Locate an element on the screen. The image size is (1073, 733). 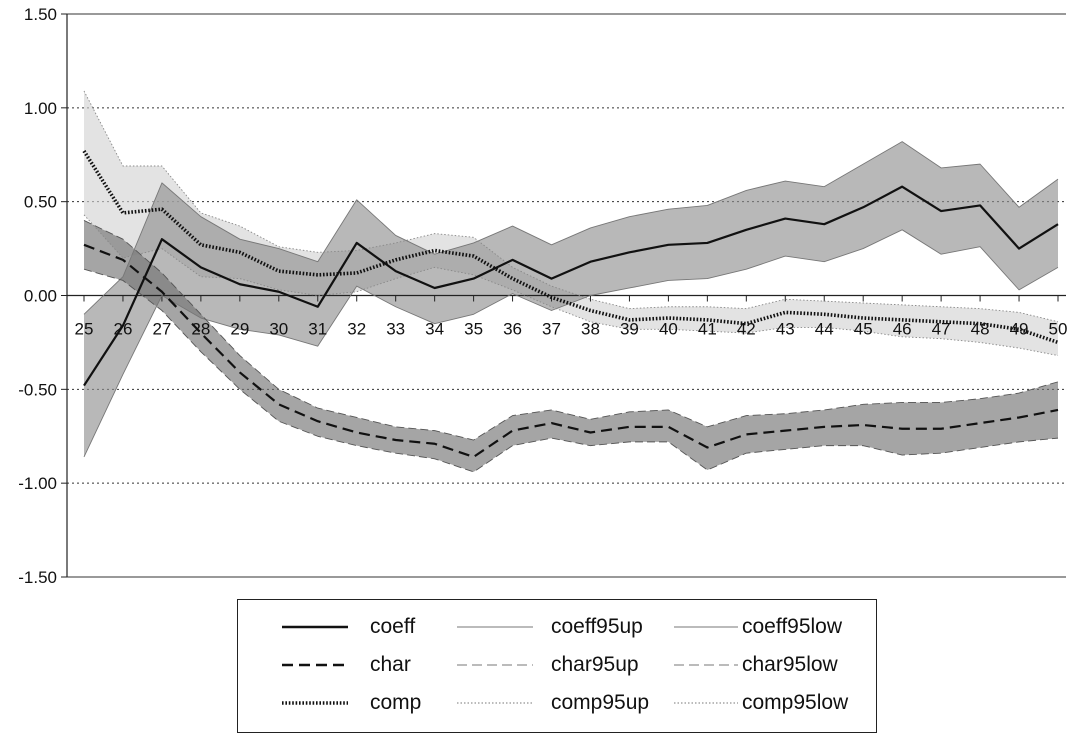
x-tick-label: 39 is located at coordinates (629, 329).